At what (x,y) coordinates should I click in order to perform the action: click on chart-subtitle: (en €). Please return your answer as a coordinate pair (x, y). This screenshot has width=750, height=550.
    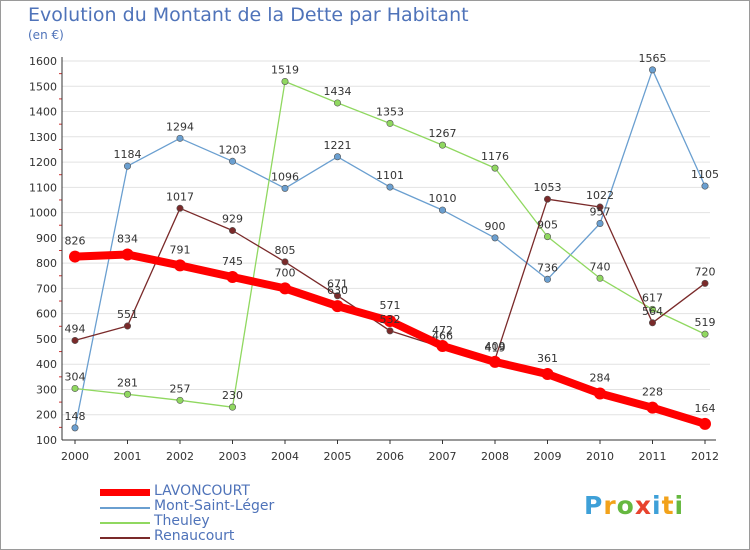
    Looking at the image, I should click on (46, 35).